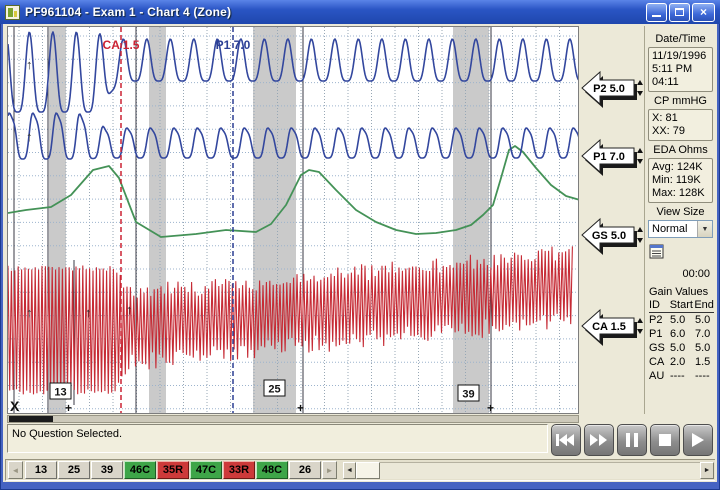 This screenshot has width=720, height=490. I want to click on datetime-label: Date/Time, so click(680, 39).